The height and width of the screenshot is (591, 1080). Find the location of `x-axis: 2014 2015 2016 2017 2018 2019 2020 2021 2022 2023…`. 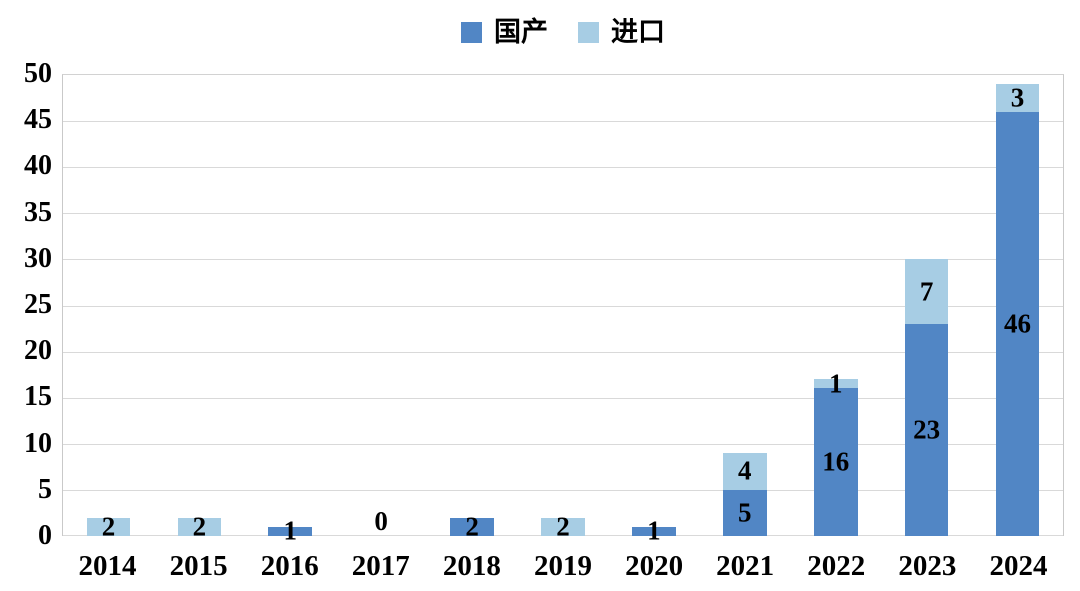

x-axis: 2014 2015 2016 2017 2018 2019 2020 2021 2022 2023… is located at coordinates (563, 566).